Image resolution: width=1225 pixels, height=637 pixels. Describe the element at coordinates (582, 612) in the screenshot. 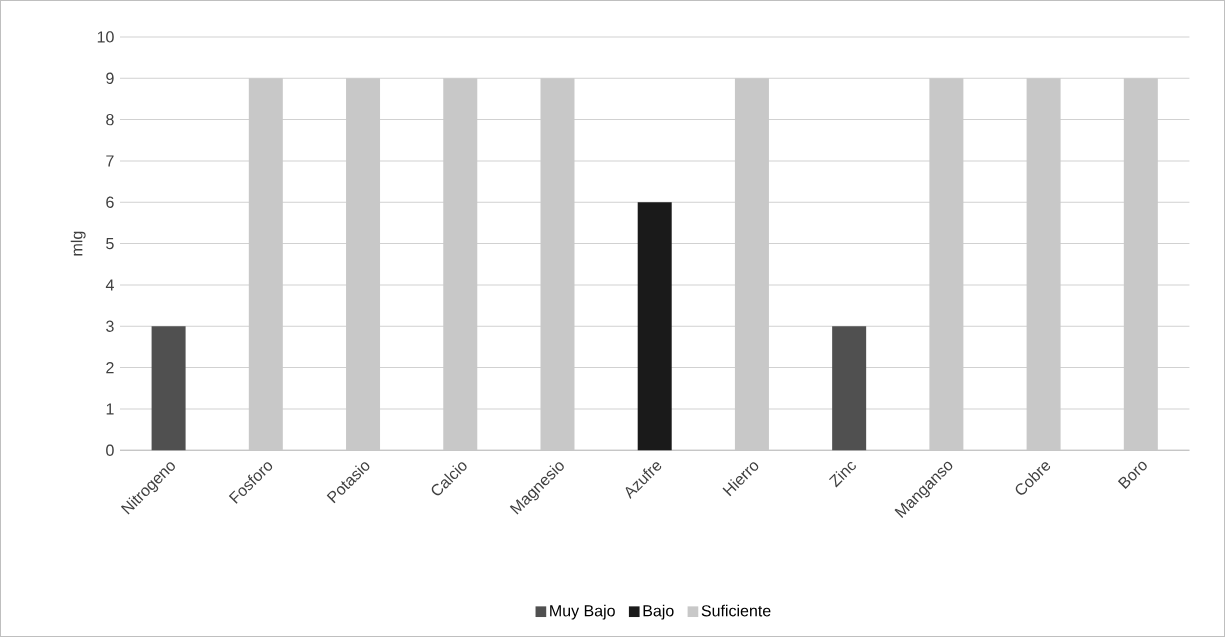

I see `legend-label: Muy Bajo` at that location.